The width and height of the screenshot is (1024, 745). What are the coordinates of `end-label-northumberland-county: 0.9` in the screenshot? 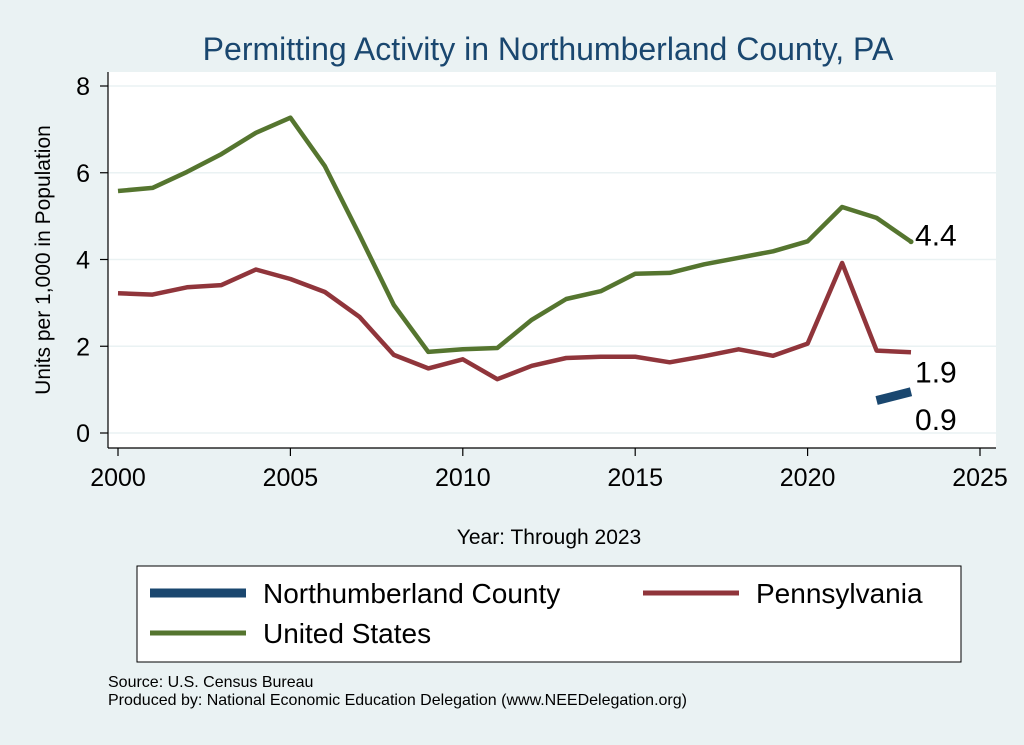 It's located at (936, 420).